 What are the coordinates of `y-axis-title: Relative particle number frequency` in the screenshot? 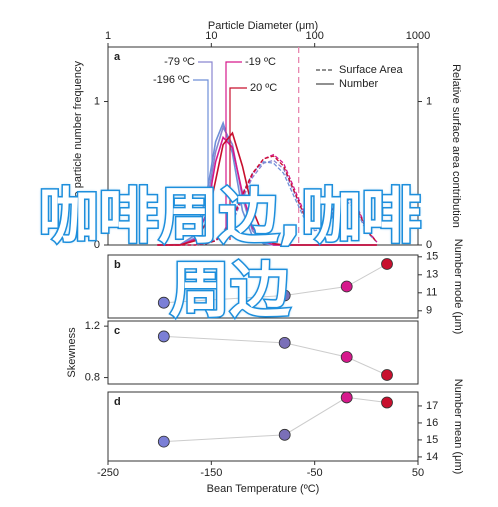 It's located at (78, 146).